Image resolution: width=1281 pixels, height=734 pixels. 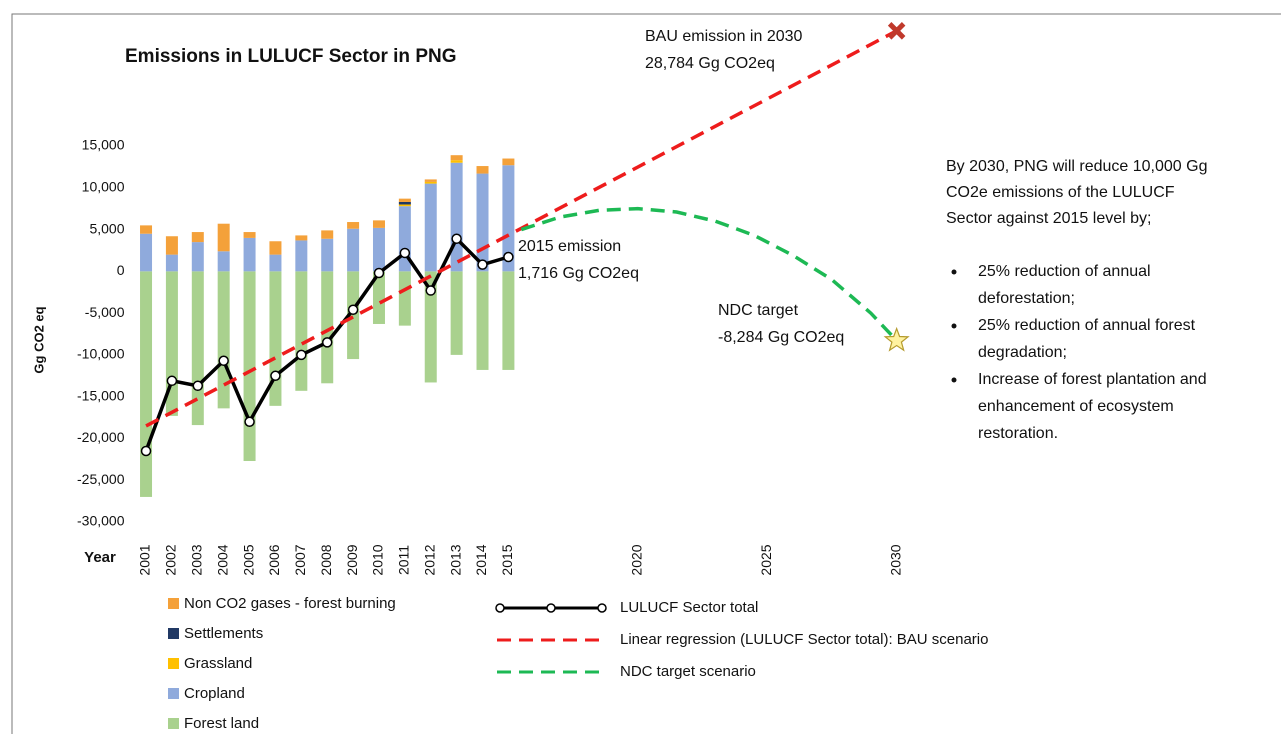 I want to click on y-tick-label: -5,000, so click(x=105, y=312).